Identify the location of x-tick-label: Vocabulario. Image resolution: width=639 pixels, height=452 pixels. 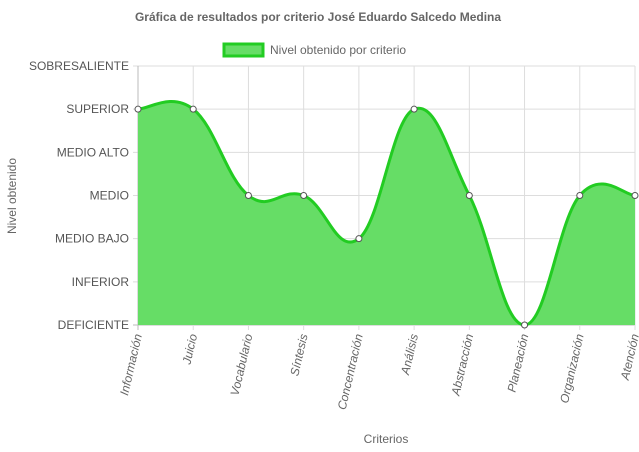
(242, 364).